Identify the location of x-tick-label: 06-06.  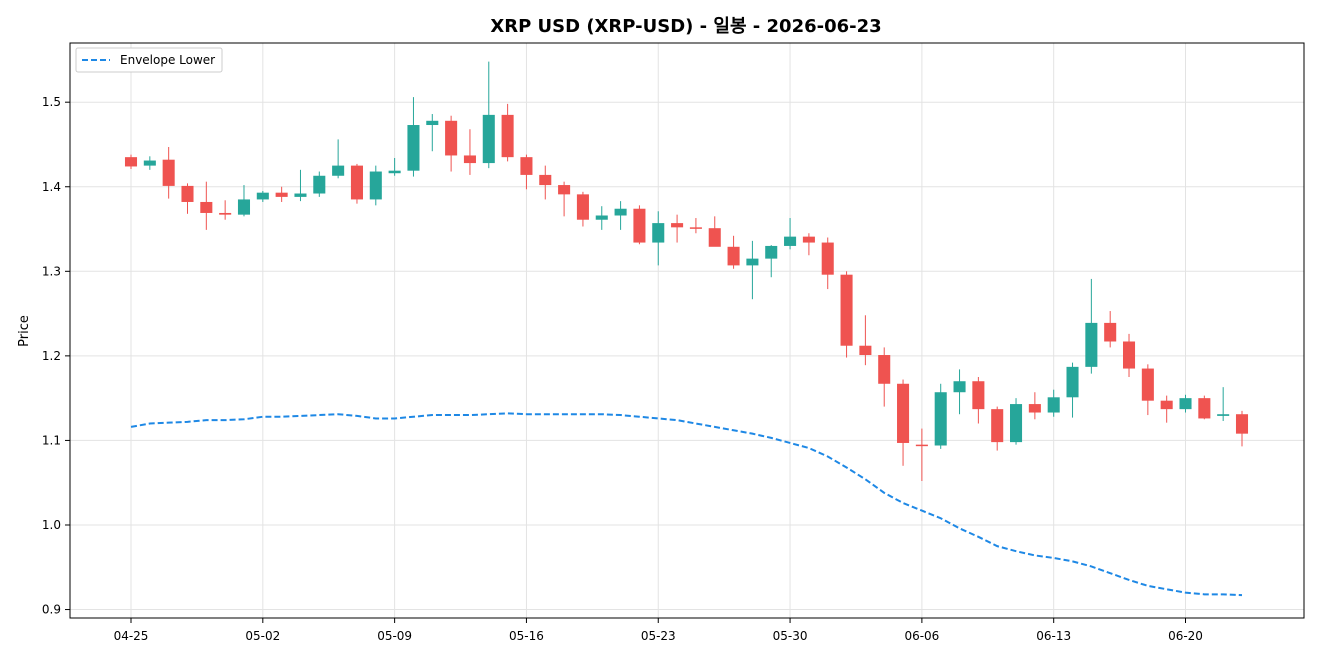
(921, 636).